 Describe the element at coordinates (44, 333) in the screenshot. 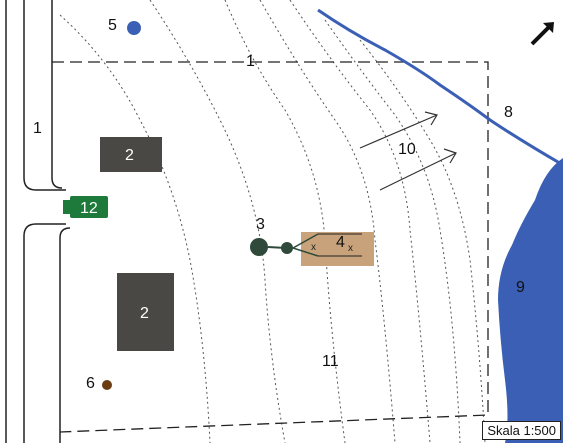

I see `road-edge-lower-left` at that location.